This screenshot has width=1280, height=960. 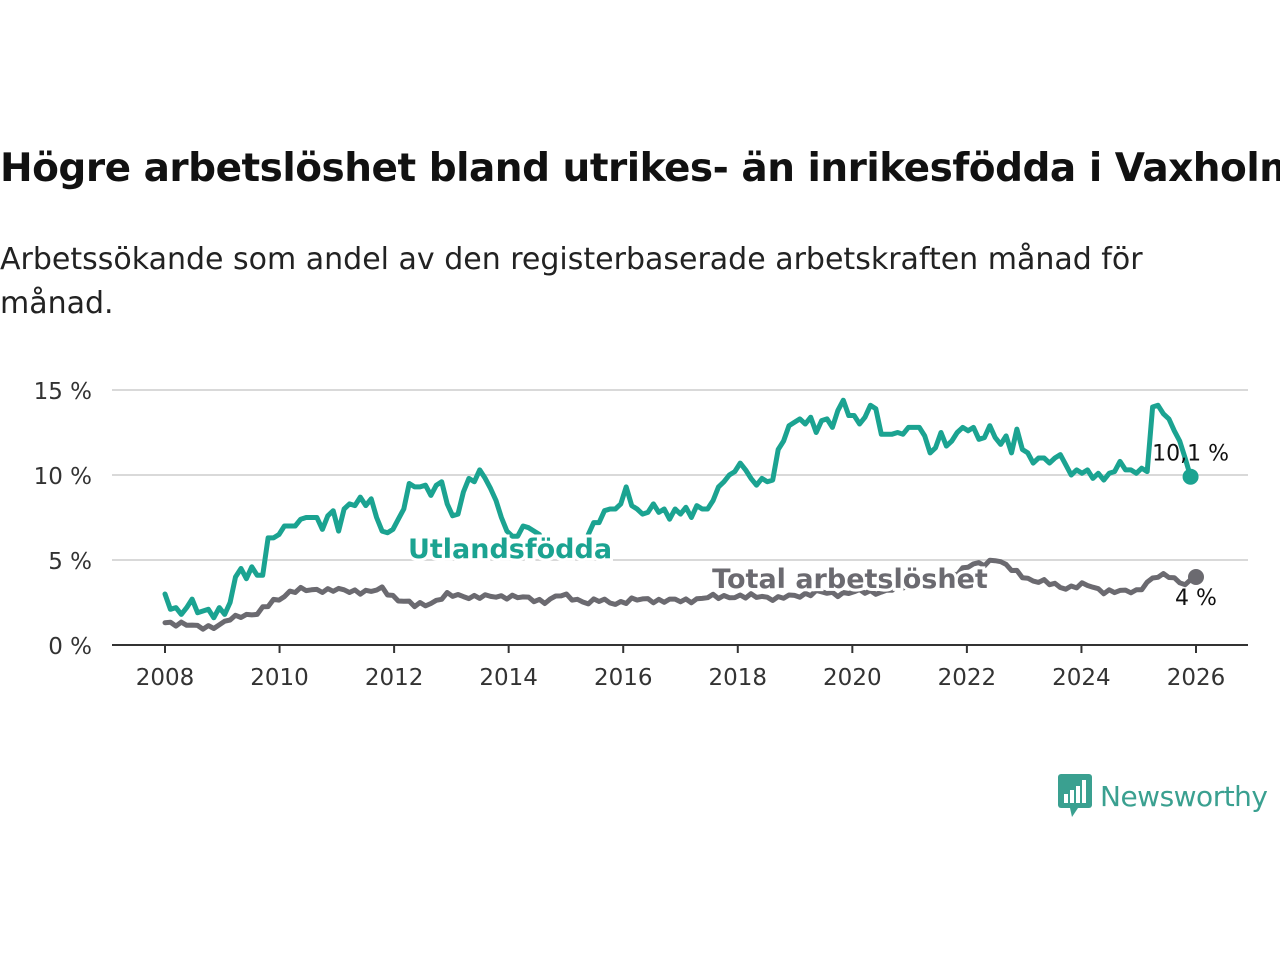 What do you see at coordinates (623, 678) in the screenshot?
I see `x-tick-label: 2016` at bounding box center [623, 678].